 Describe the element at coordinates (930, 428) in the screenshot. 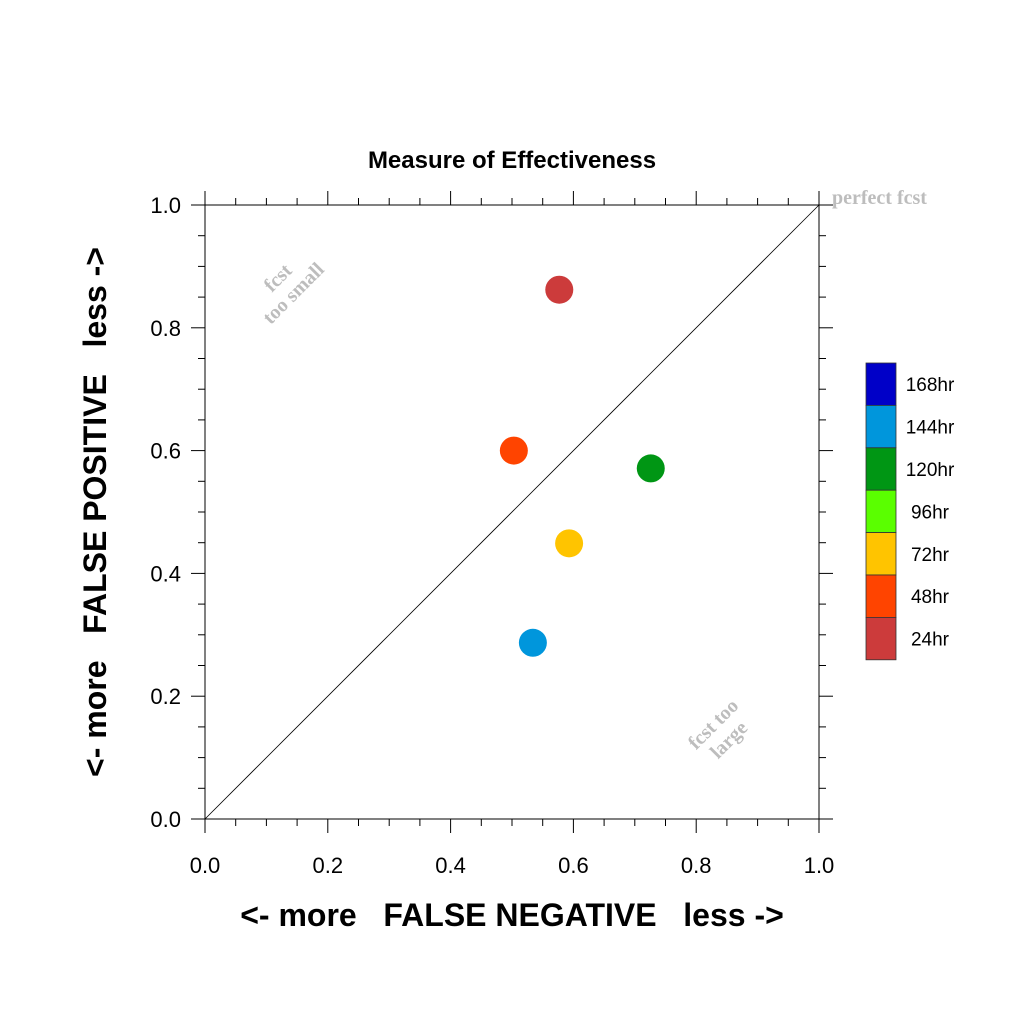

I see `legend-label-144hr: 144hr` at that location.